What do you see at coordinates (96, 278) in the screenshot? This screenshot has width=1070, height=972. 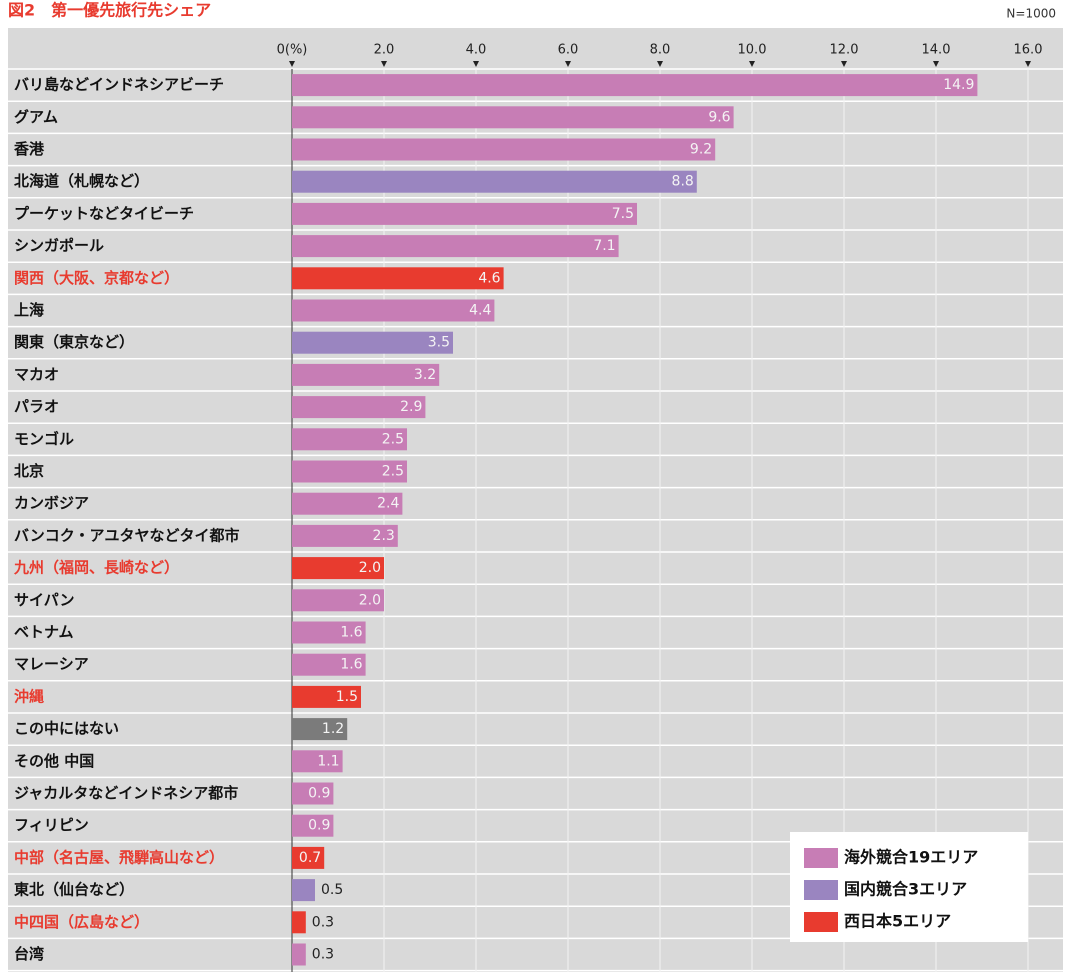 I see `category-label: 関西（大阪、京都など）` at bounding box center [96, 278].